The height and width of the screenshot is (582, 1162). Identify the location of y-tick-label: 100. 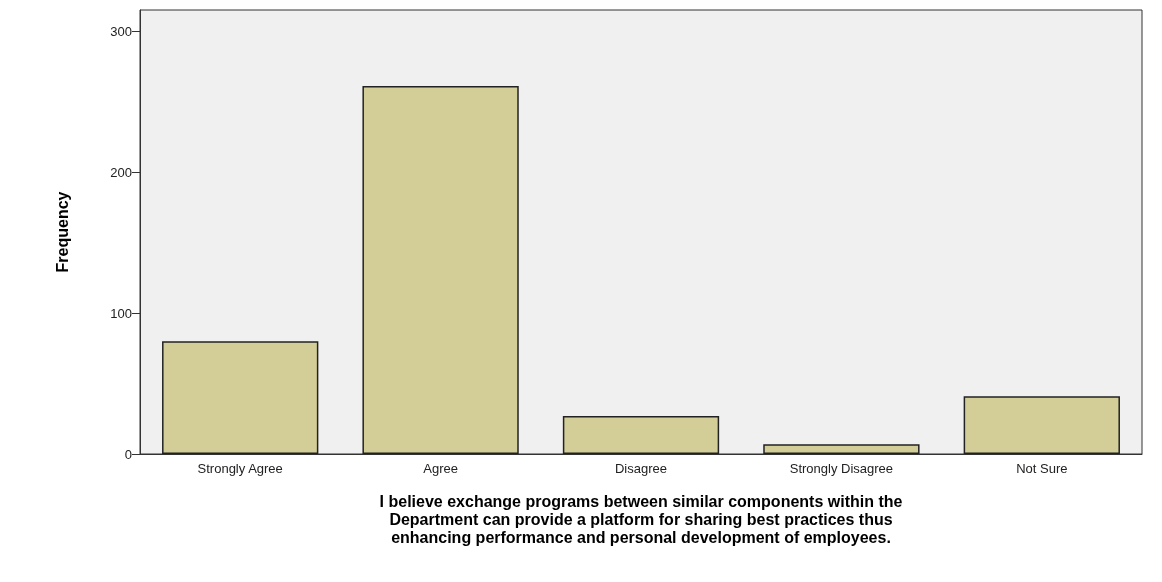
(121, 313).